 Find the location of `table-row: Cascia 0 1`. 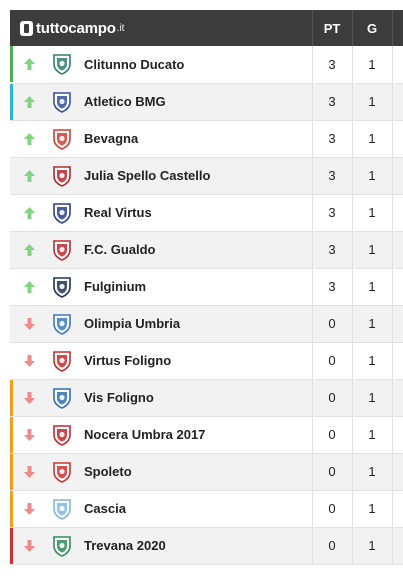

table-row: Cascia 0 1 is located at coordinates (206, 509).